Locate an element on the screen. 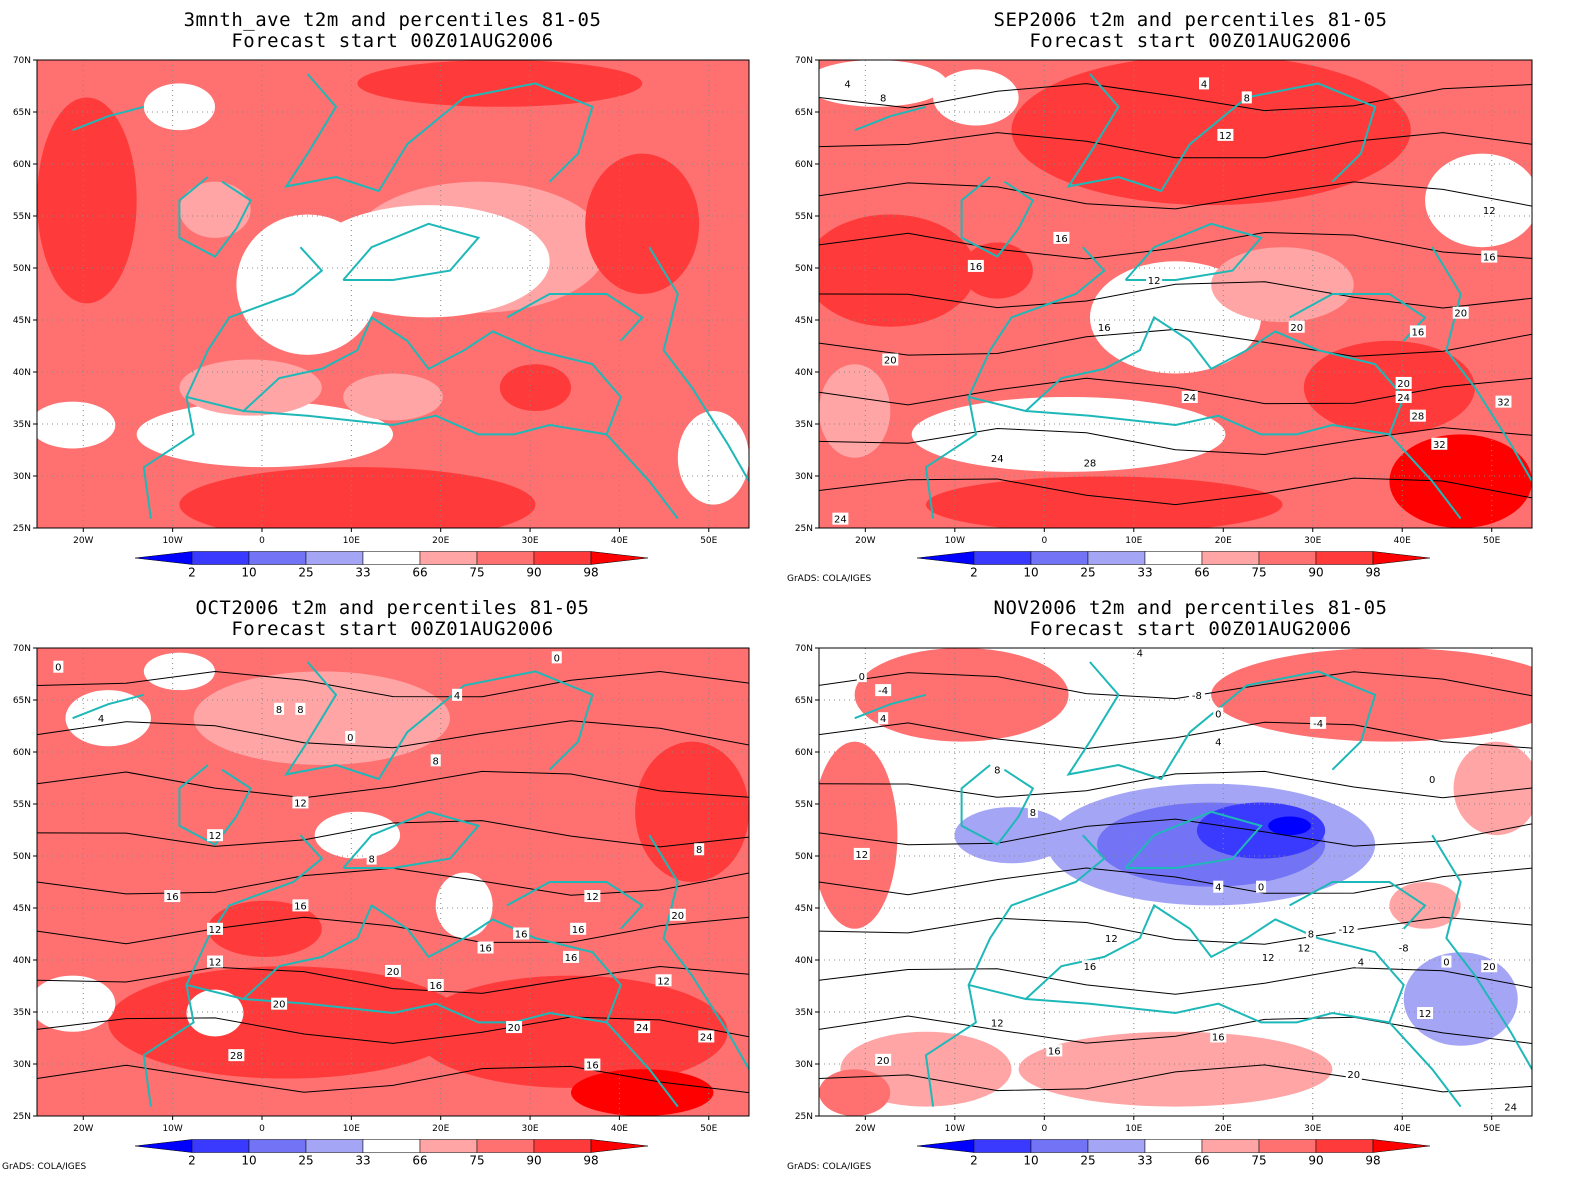 Image resolution: width=1596 pixels, height=1196 pixels. lat-tick-label: 50N is located at coordinates (804, 269).